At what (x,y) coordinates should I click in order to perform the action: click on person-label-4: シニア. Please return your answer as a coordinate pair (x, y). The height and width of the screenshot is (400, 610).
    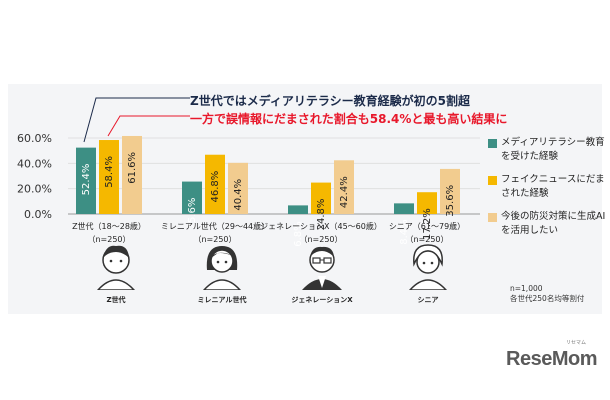
    Looking at the image, I should click on (428, 300).